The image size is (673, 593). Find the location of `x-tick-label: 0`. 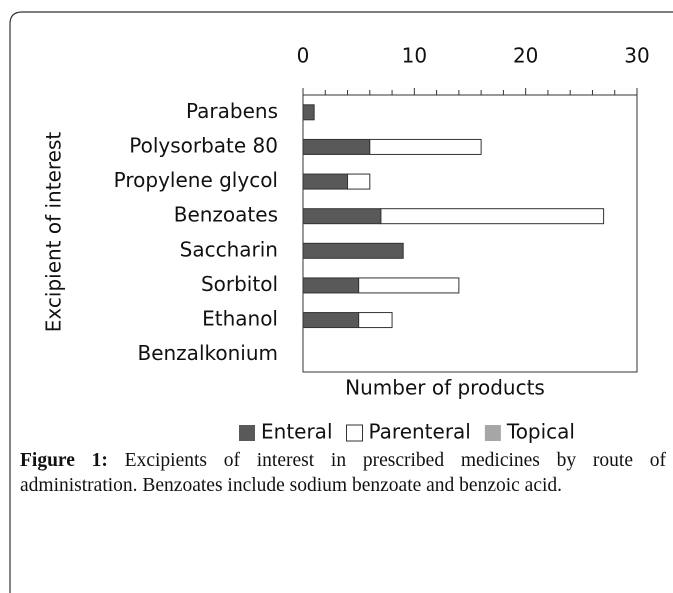

x-tick-label: 0 is located at coordinates (303, 56).